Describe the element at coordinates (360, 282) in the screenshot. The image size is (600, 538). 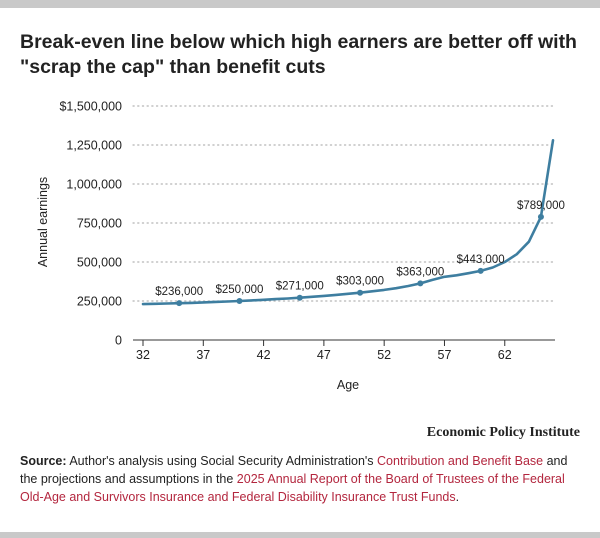
I see `data-label: $303,000` at that location.